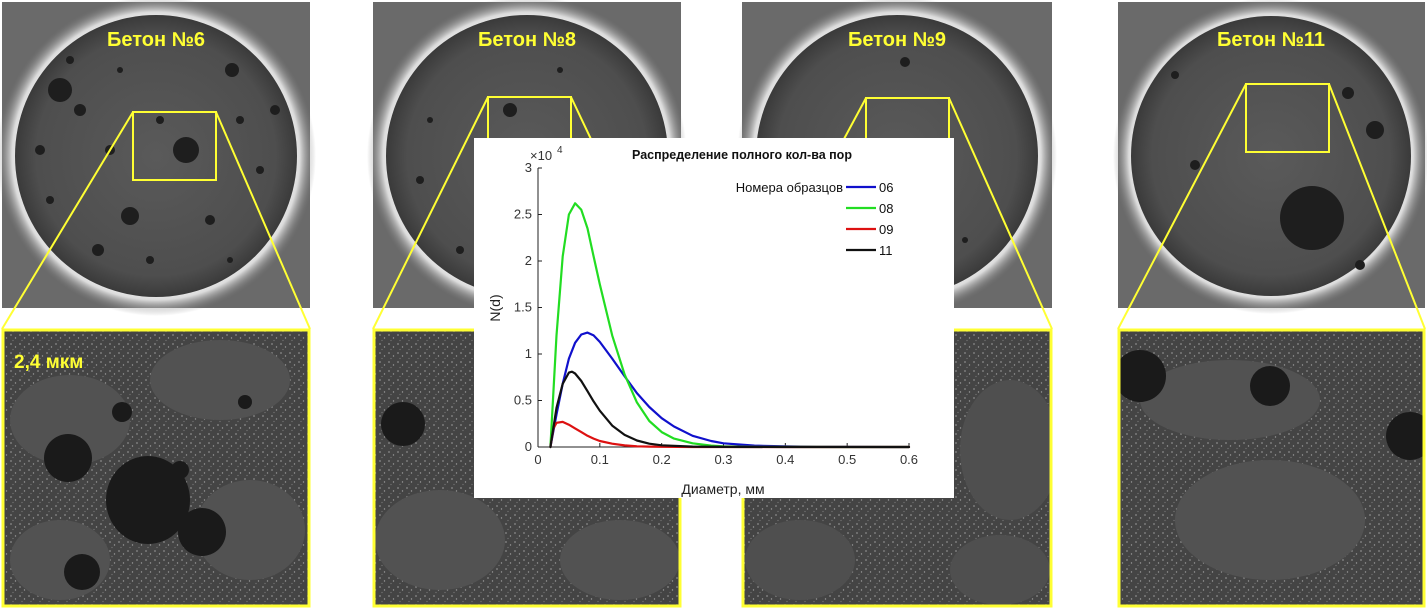  Describe the element at coordinates (1271, 40) in the screenshot. I see `panel-title: Бетон №11` at that location.